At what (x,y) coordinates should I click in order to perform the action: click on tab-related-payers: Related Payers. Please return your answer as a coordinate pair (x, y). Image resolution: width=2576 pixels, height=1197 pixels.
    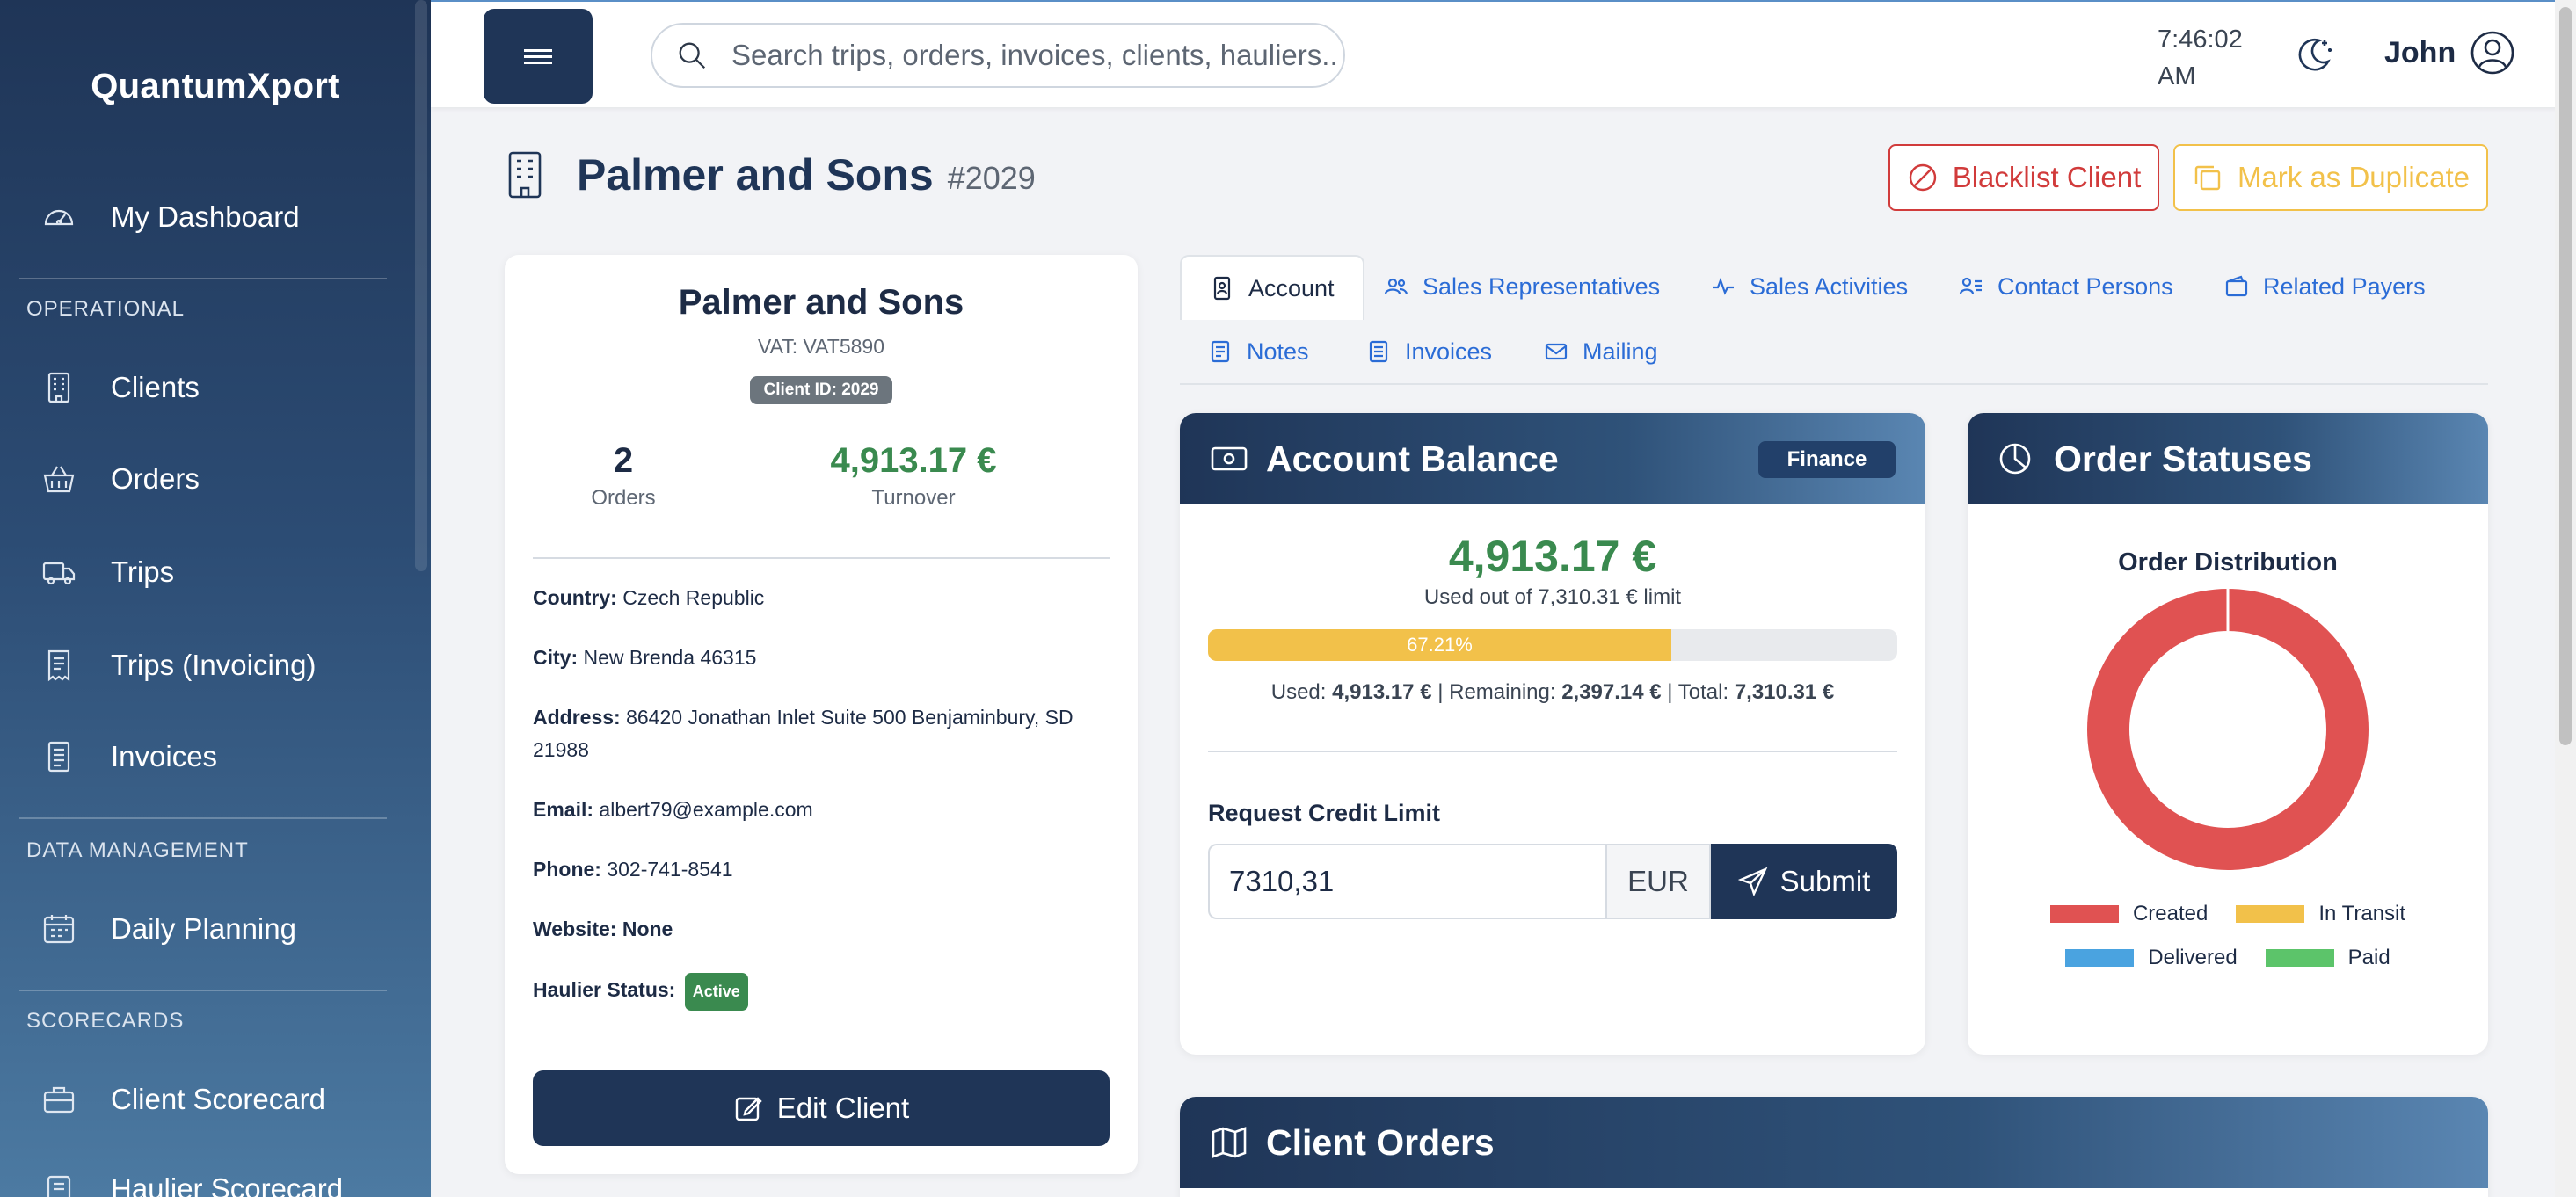
    Looking at the image, I should click on (2325, 286).